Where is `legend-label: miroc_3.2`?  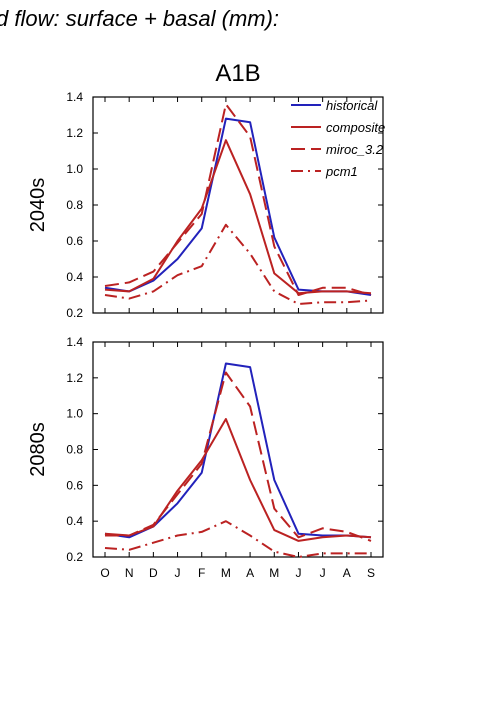
legend-label: miroc_3.2 is located at coordinates (355, 149).